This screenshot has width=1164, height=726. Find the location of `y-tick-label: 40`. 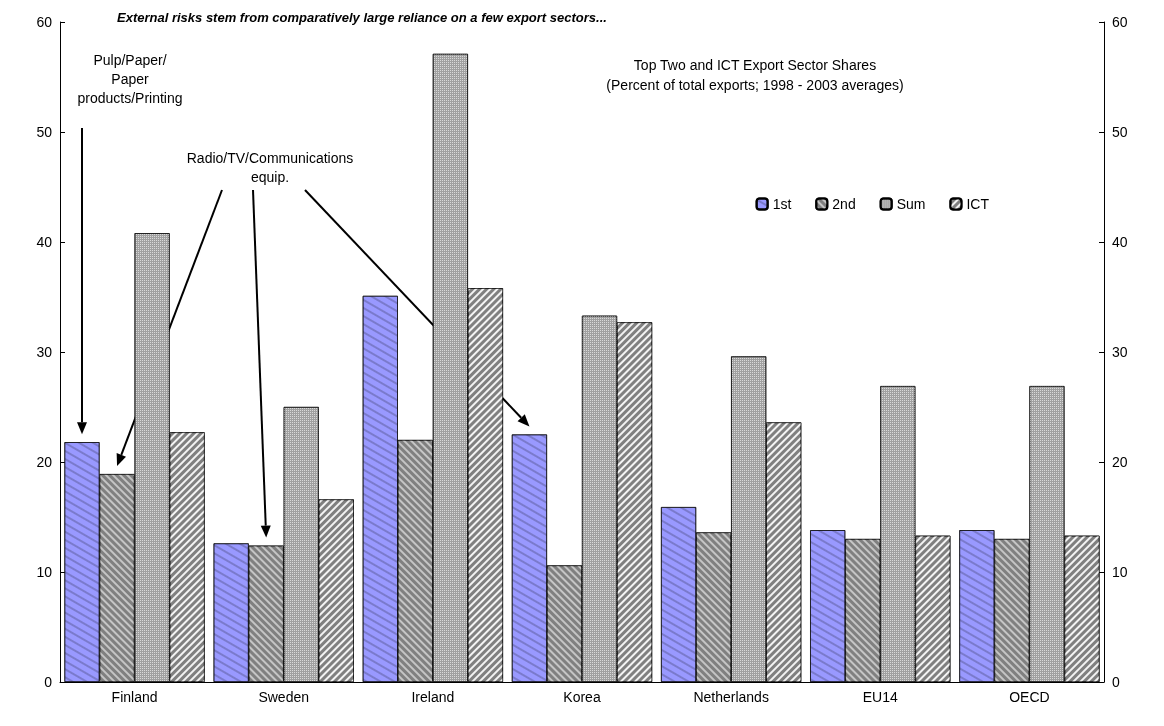

y-tick-label: 40 is located at coordinates (44, 242).